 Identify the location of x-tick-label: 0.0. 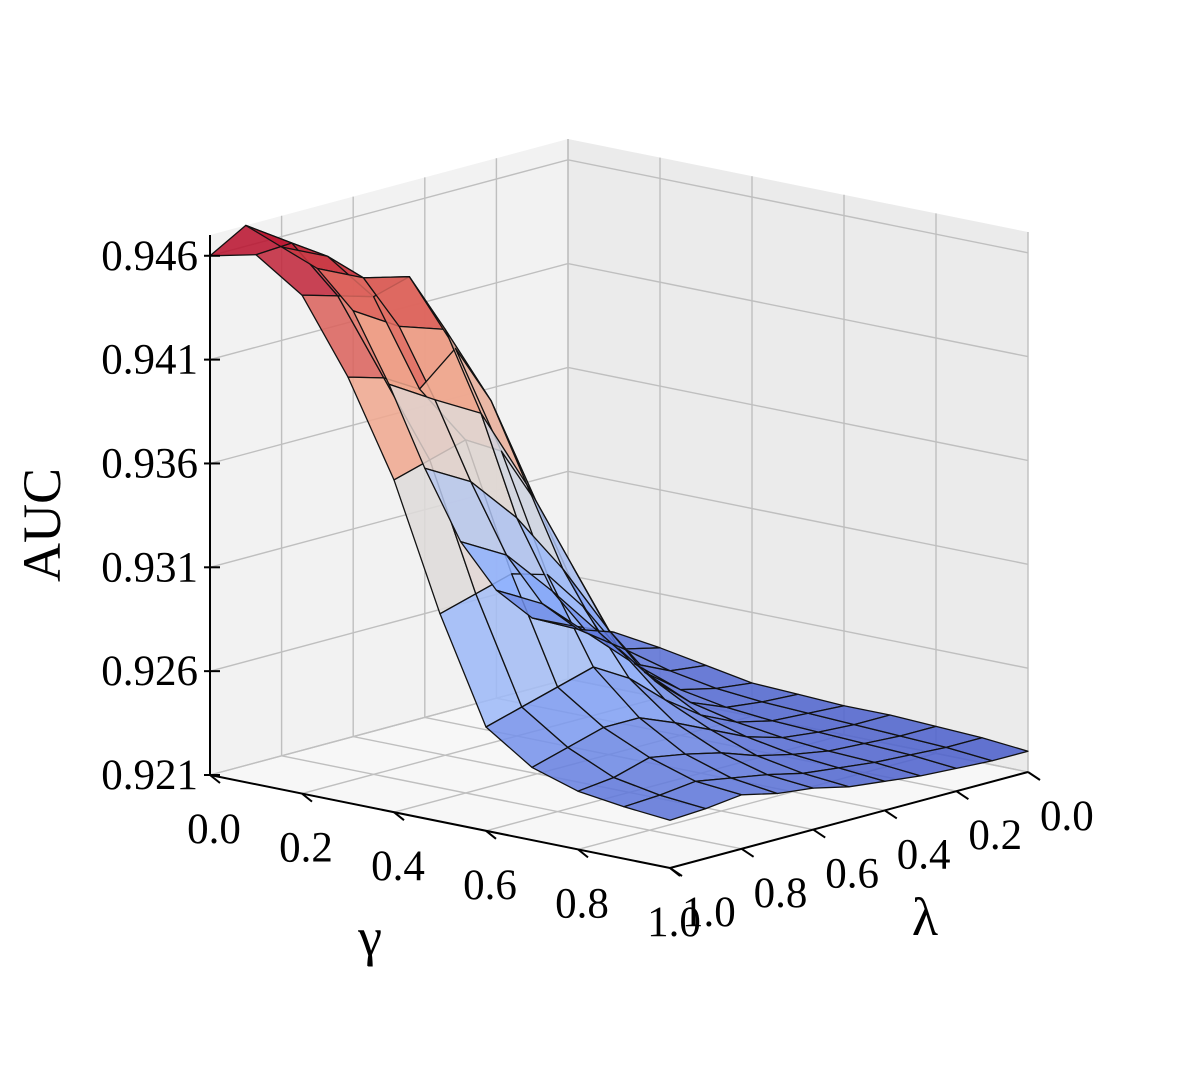
(214, 829).